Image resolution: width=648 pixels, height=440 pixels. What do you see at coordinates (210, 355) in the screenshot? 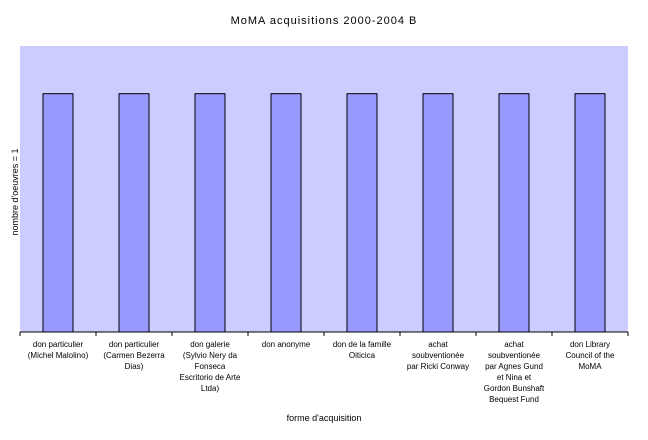
I see `x-tick-label-line: (Sylvio Nery da` at bounding box center [210, 355].